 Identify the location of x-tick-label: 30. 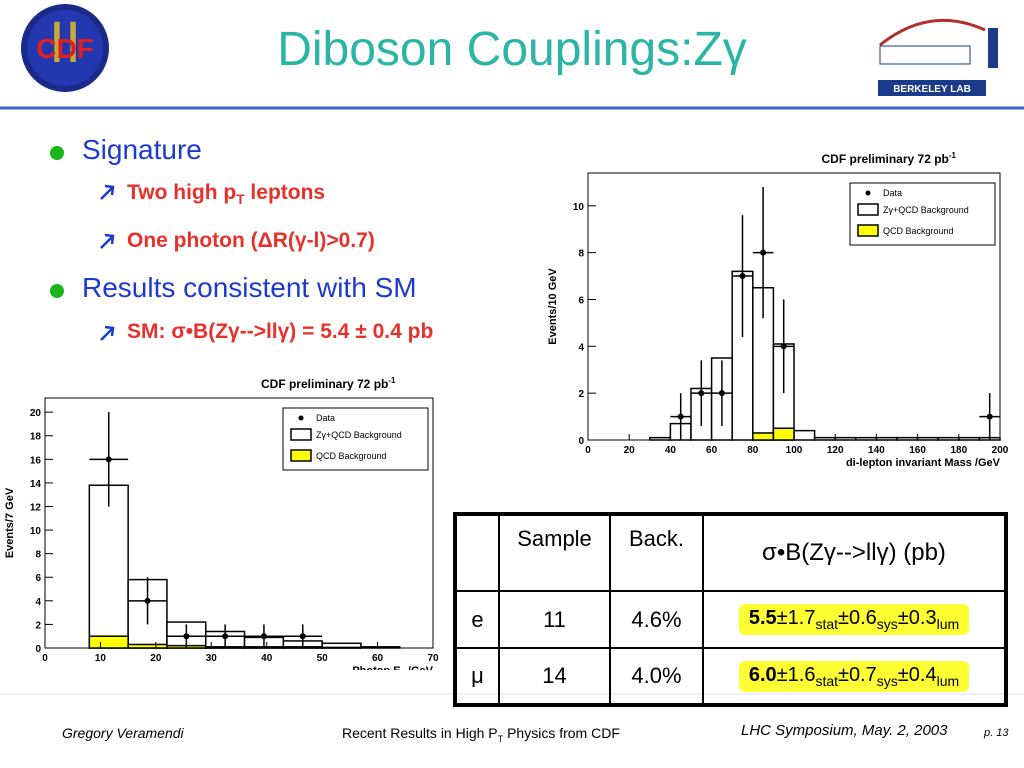
(212, 658).